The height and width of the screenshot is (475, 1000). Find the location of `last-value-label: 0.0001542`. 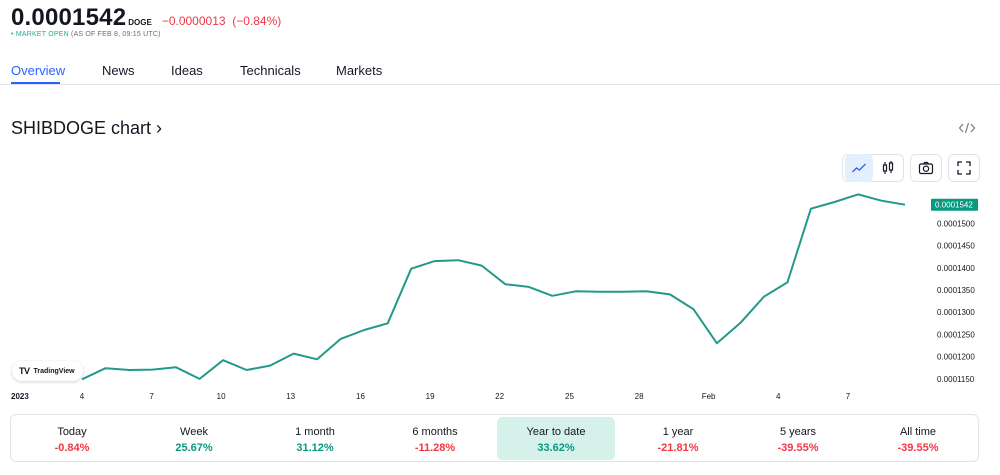

last-value-label: 0.0001542 is located at coordinates (954, 205).